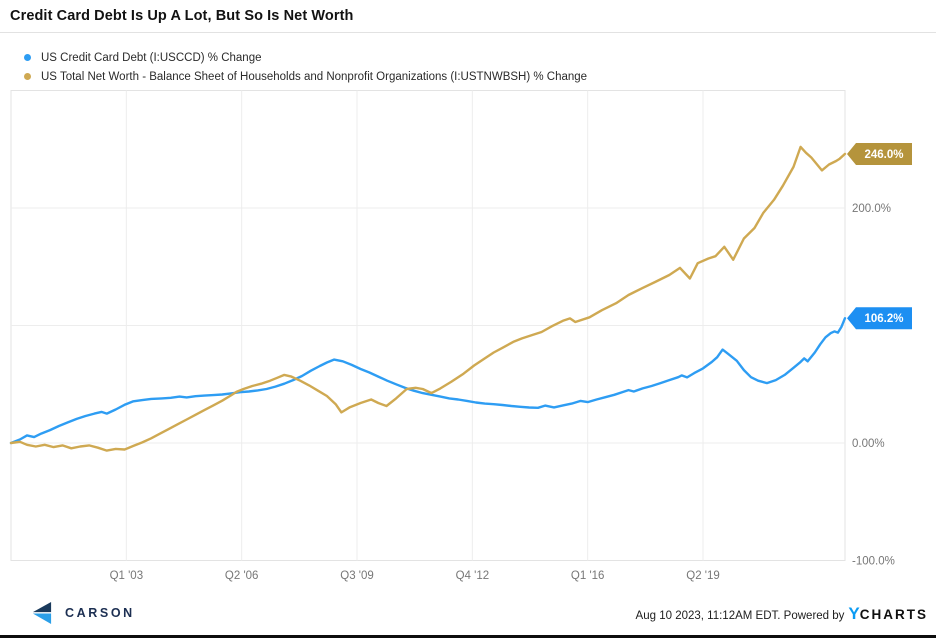 The height and width of the screenshot is (638, 936). I want to click on ycharts-logo-y: Y, so click(854, 613).